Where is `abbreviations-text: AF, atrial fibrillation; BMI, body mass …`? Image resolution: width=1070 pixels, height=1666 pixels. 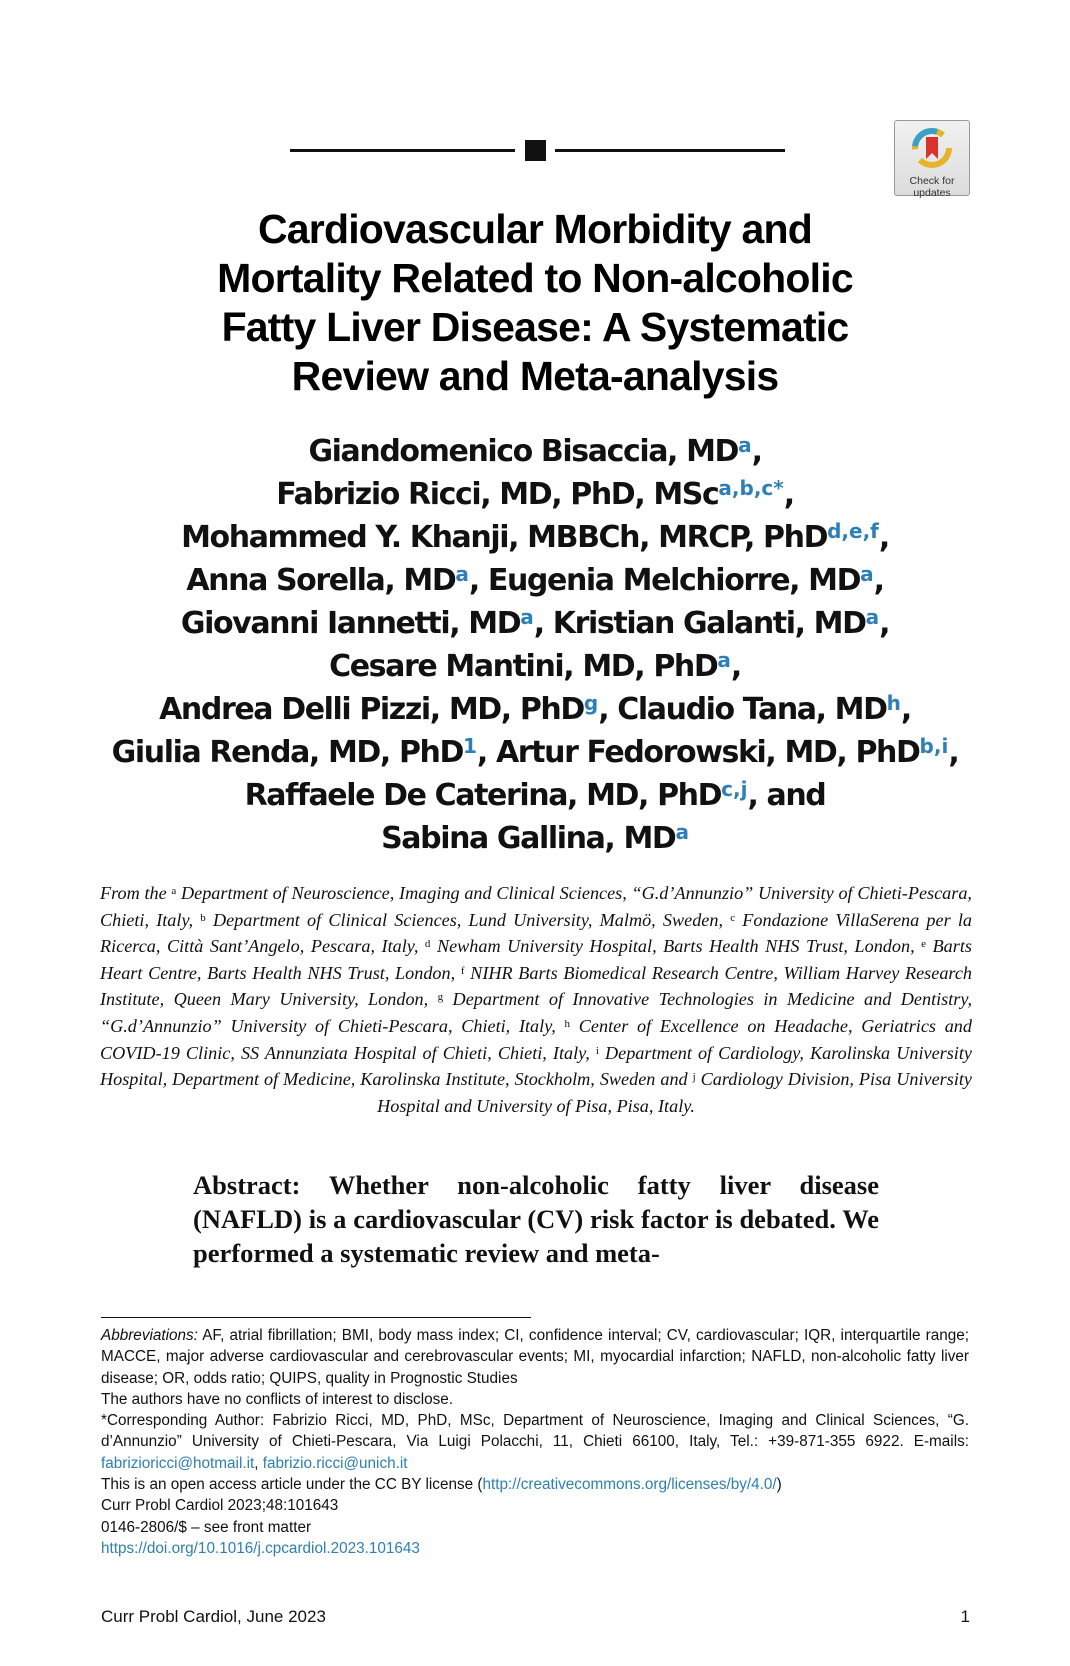
abbreviations-text: AF, atrial fibrillation; BMI, body mass … is located at coordinates (535, 1357).